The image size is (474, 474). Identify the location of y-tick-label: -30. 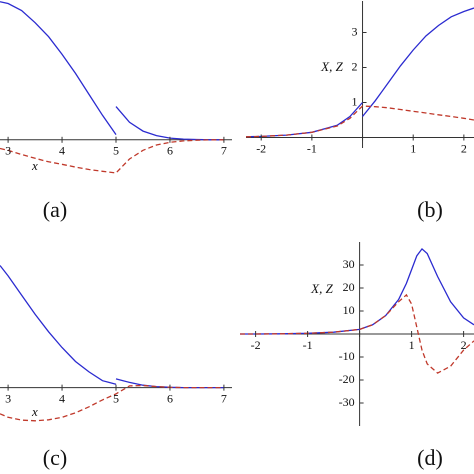
(347, 402).